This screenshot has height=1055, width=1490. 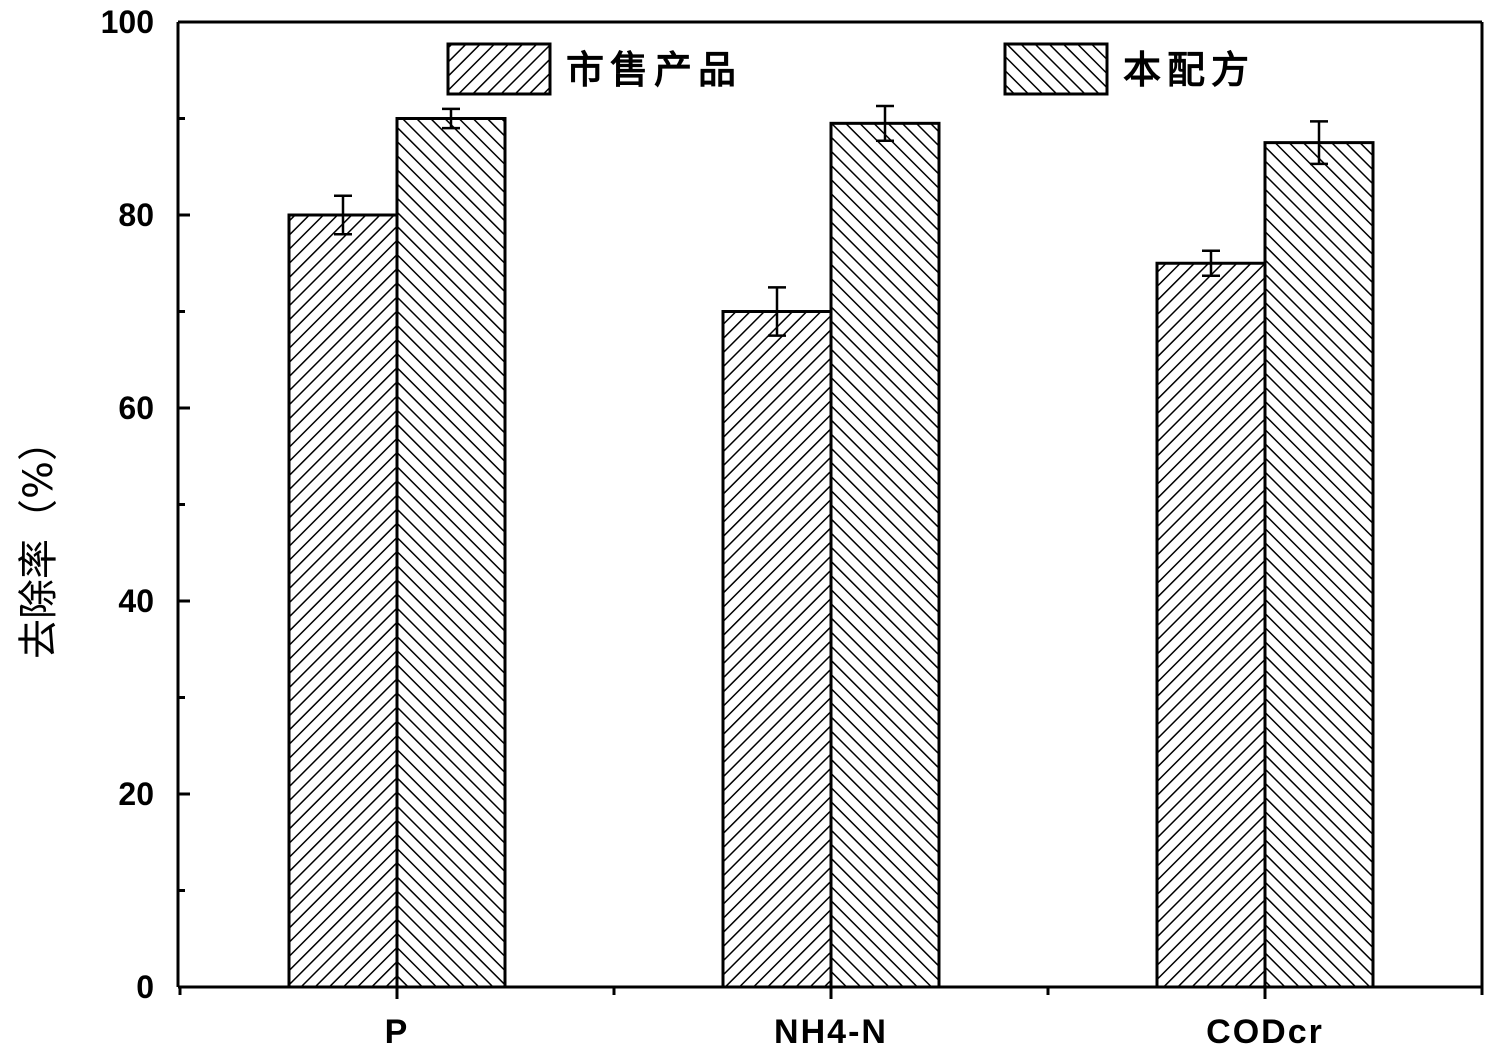 What do you see at coordinates (136, 215) in the screenshot?
I see `y-tick-label: 80` at bounding box center [136, 215].